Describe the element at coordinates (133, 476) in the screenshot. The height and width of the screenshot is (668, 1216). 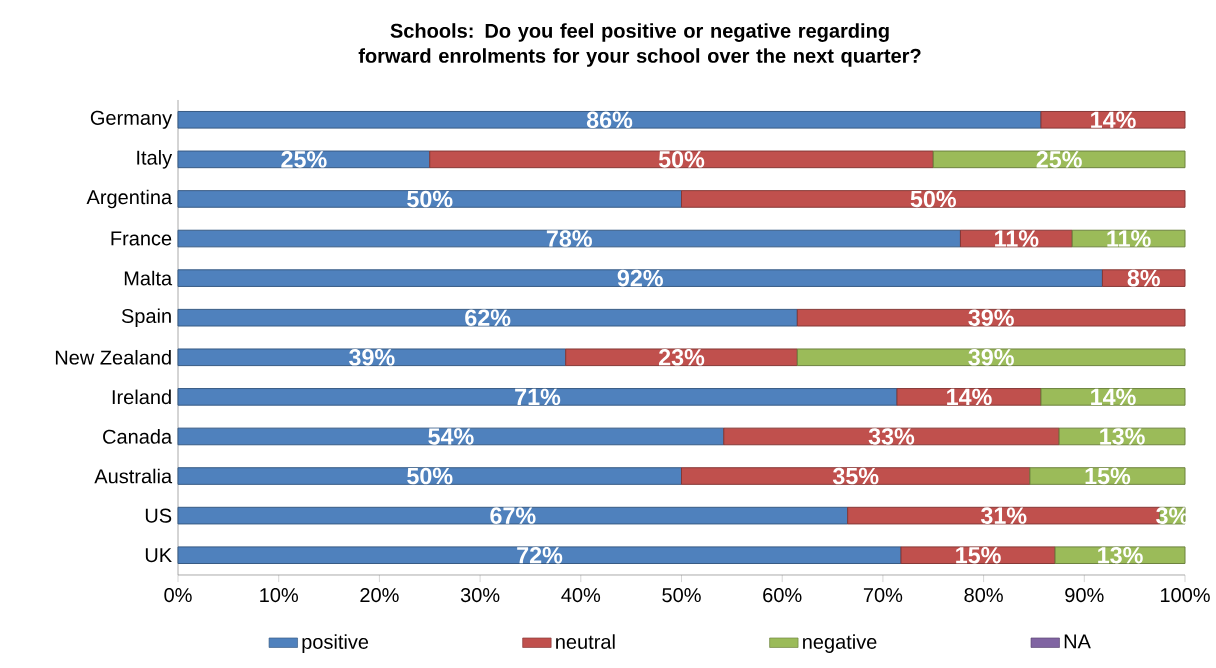
I see `y-tick-label: Australia` at that location.